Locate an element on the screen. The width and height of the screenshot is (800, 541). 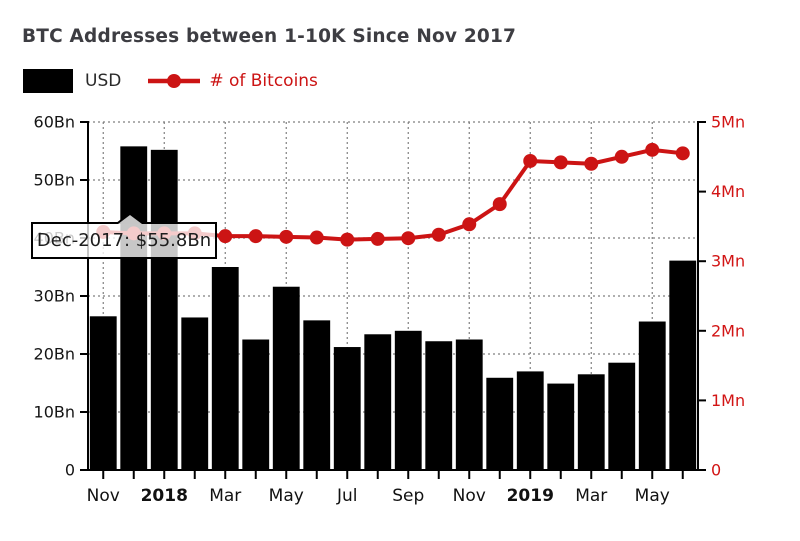
x-axis-label: Jul is located at coordinates (347, 496).